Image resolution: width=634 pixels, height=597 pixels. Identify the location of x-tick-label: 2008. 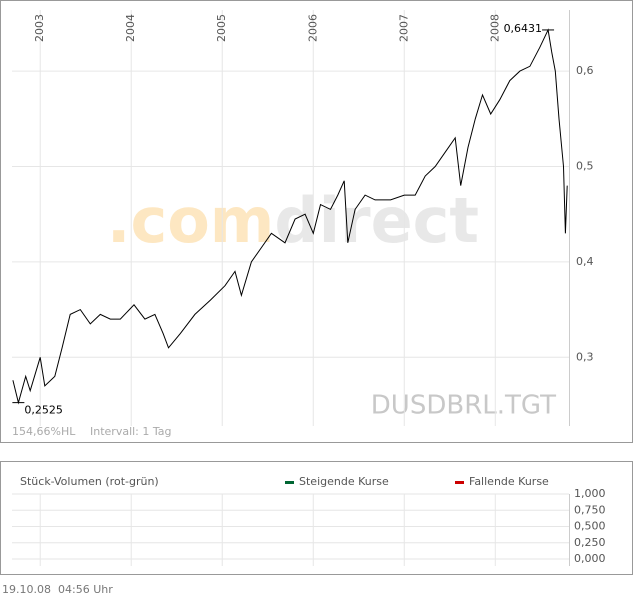
(494, 28).